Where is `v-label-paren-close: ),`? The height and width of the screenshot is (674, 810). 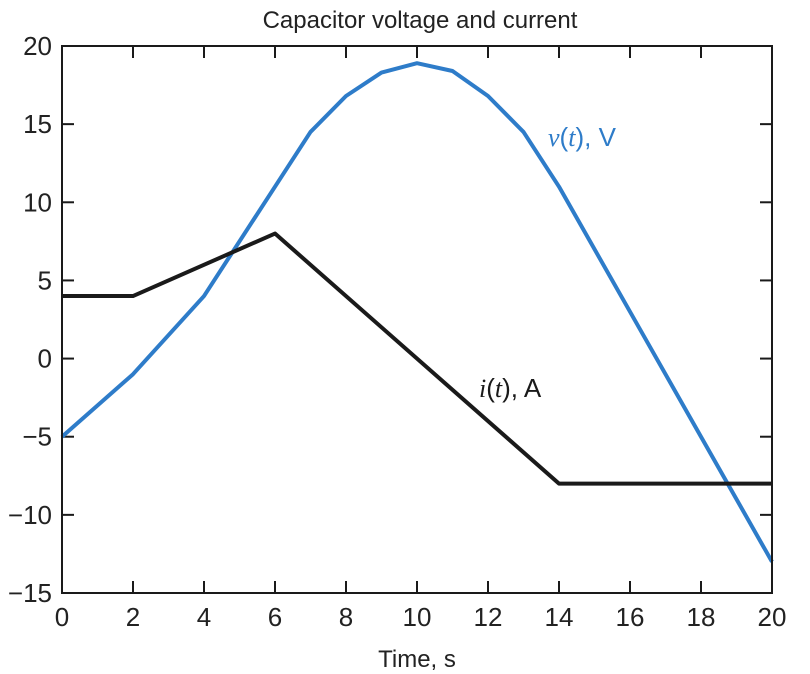
v-label-paren-close: ), is located at coordinates (586, 137).